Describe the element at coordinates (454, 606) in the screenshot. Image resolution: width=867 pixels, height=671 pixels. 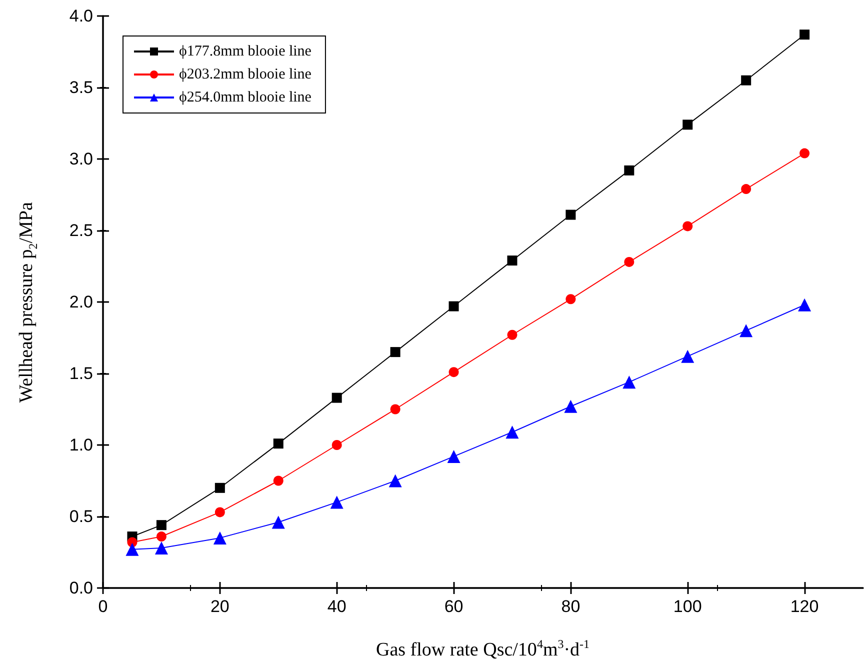
I see `x-tick-label: 60` at that location.